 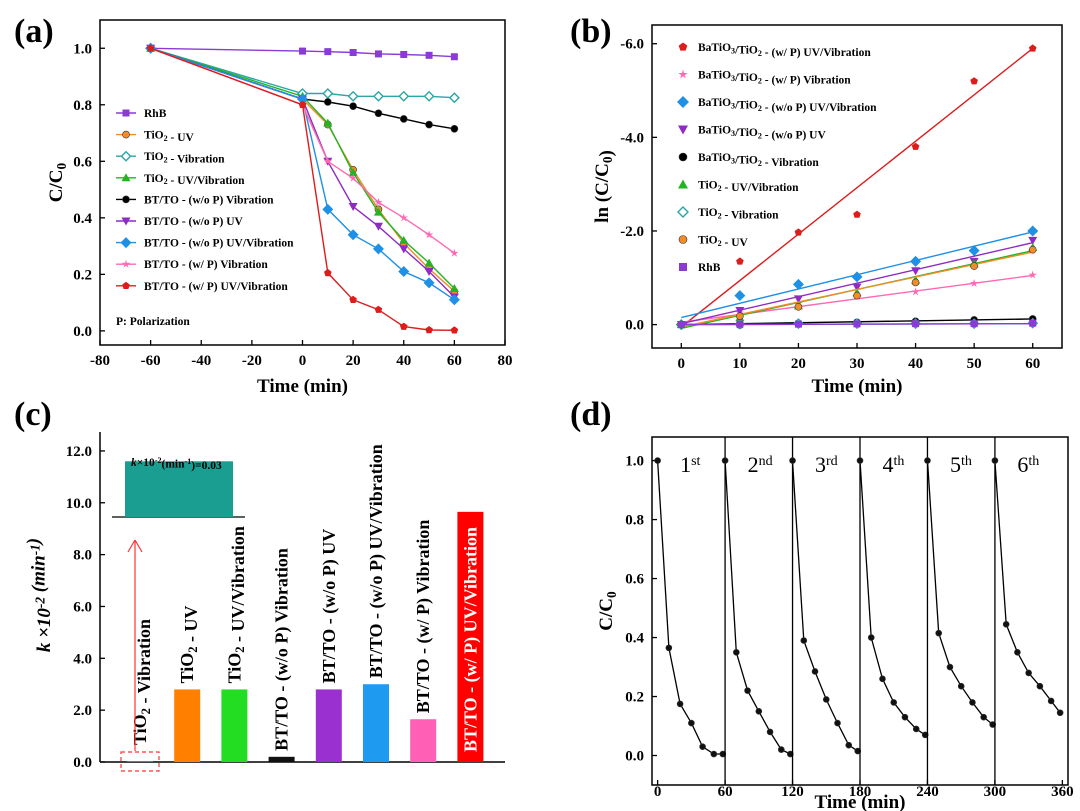 What do you see at coordinates (328, 725) in the screenshot?
I see `bar-bt-to-w-o-p-uv` at bounding box center [328, 725].